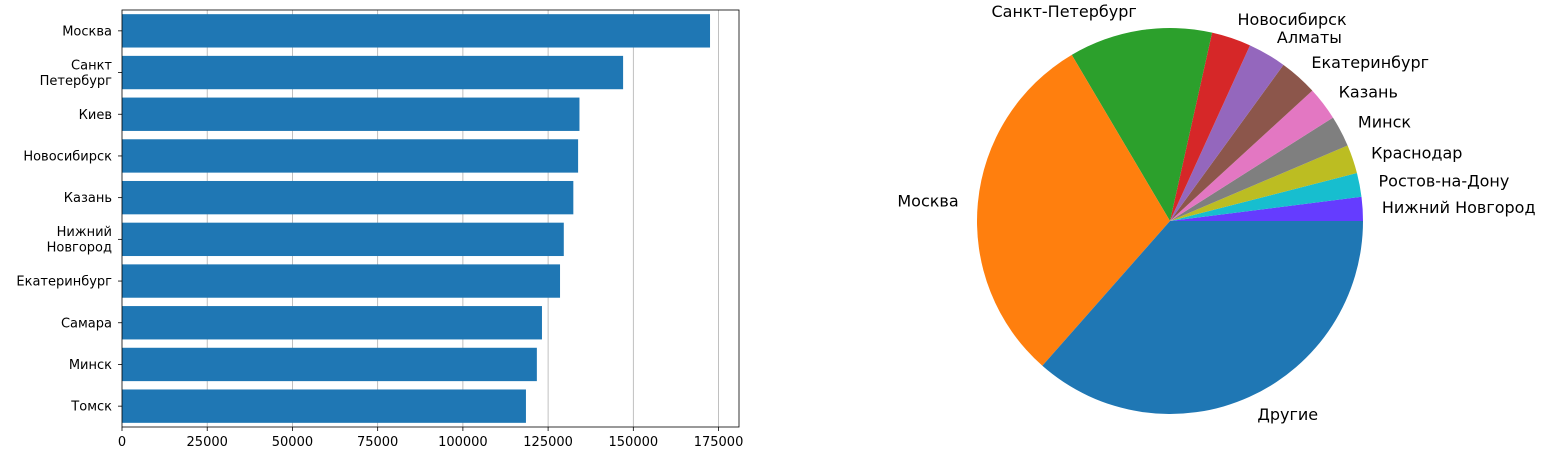 Image resolution: width=1550 pixels, height=467 pixels. Describe the element at coordinates (634, 442) in the screenshot. I see `x-tick-label: 150000` at that location.